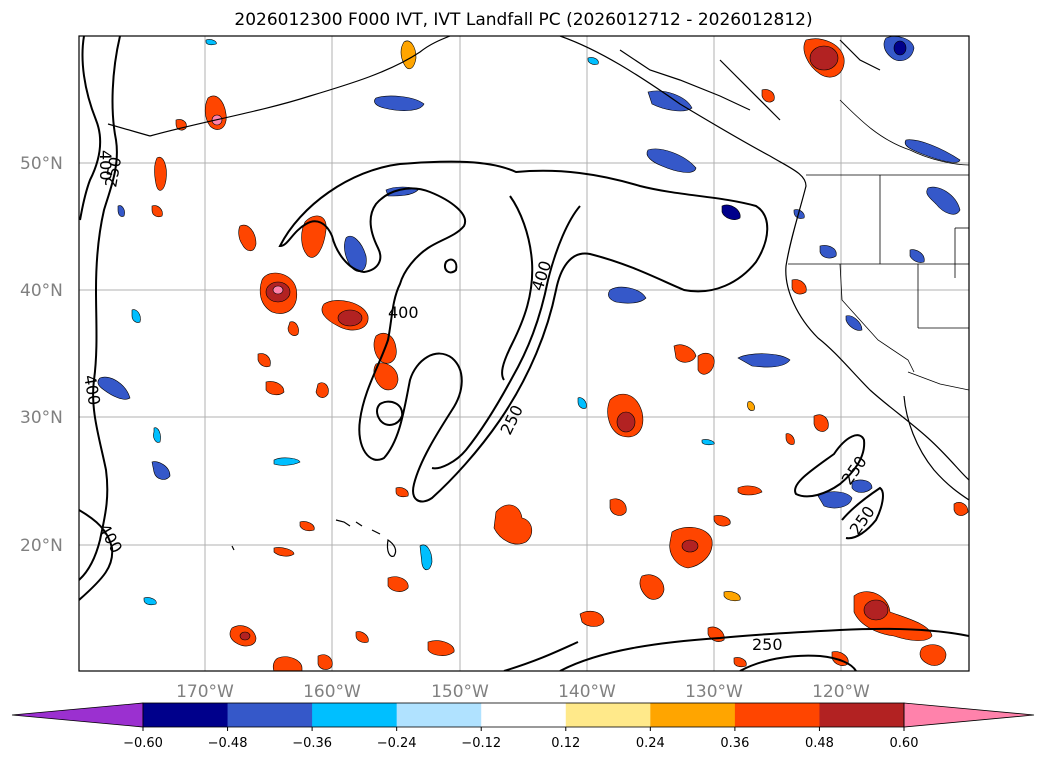  What do you see at coordinates (143, 743) in the screenshot?
I see `colorbar-tick-label: −0.60` at bounding box center [143, 743].